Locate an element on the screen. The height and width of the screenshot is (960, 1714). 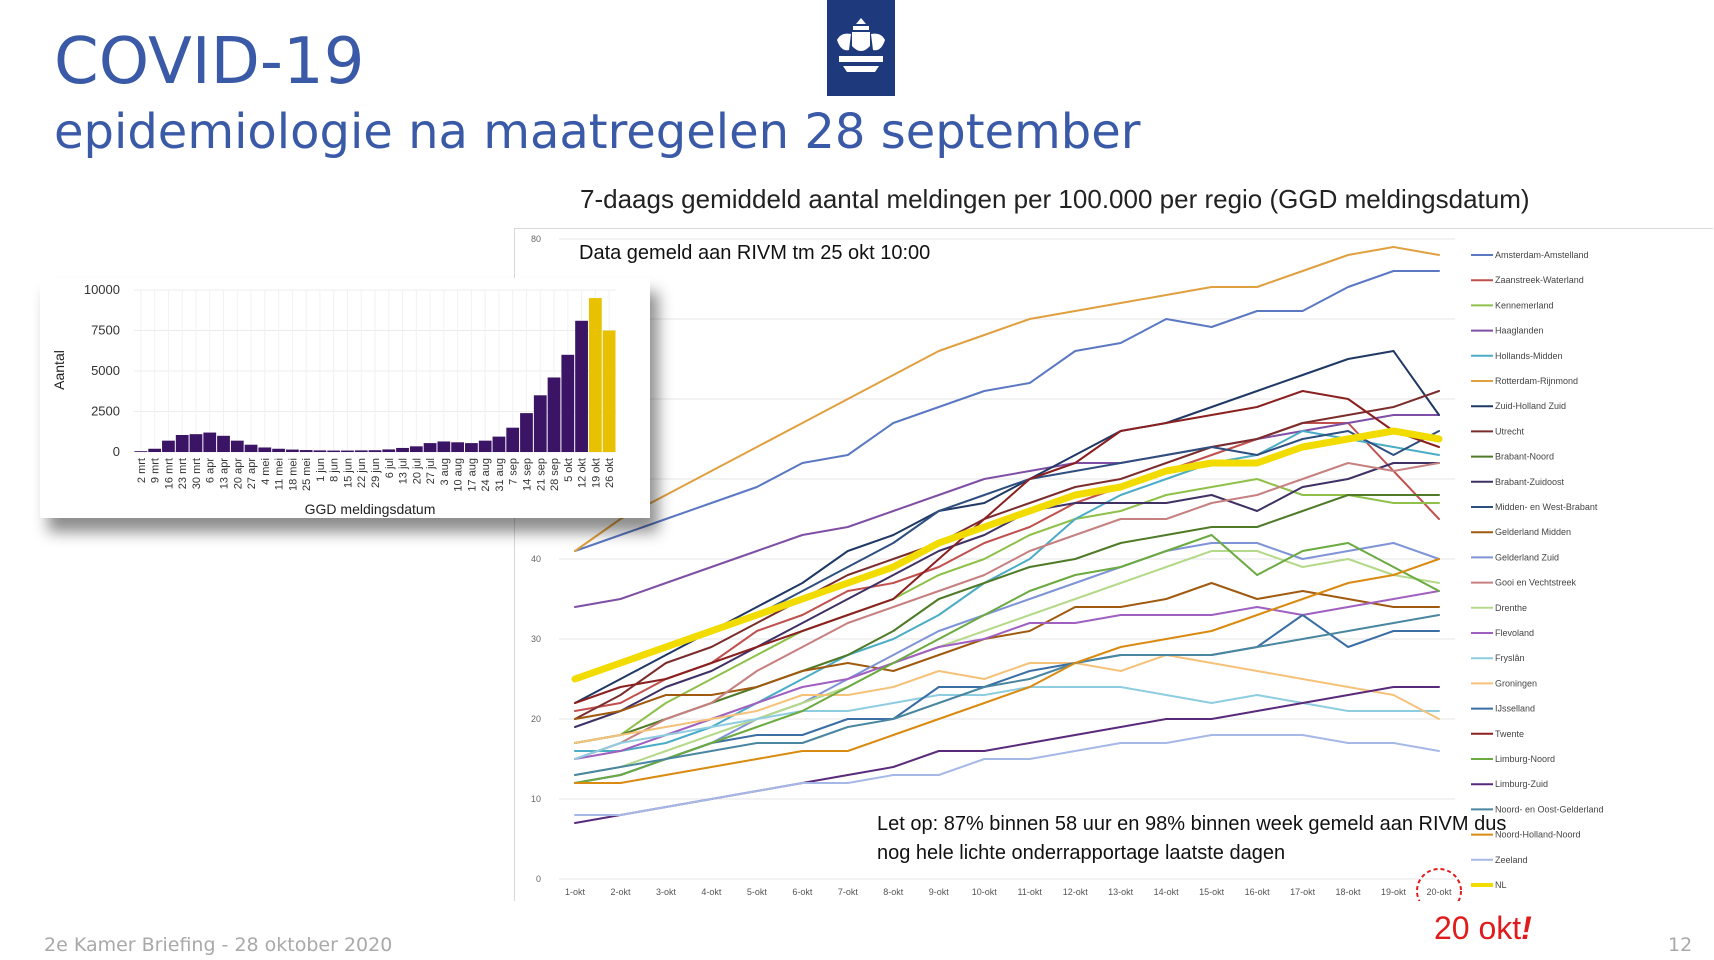
page-number: 12 is located at coordinates (1680, 945).